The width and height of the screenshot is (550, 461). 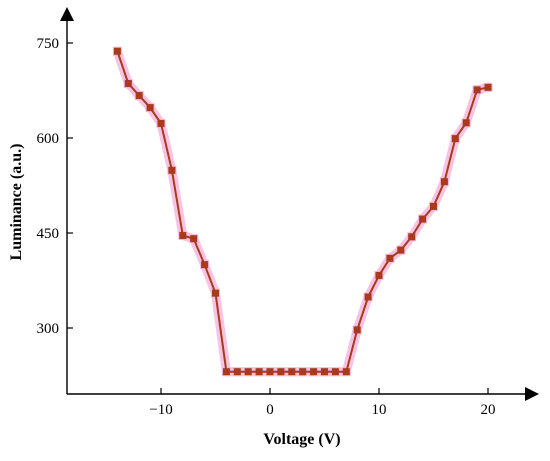 I want to click on y-tick-label: 450, so click(x=48, y=234).